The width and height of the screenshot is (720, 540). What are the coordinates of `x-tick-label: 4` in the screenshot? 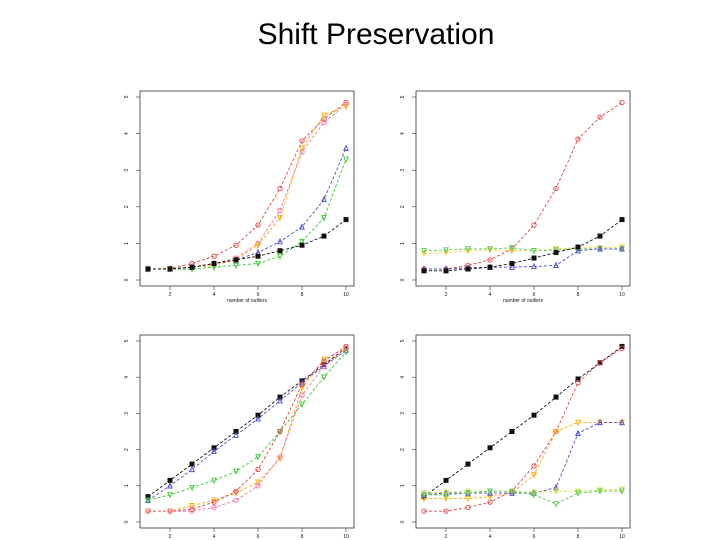 It's located at (490, 295).